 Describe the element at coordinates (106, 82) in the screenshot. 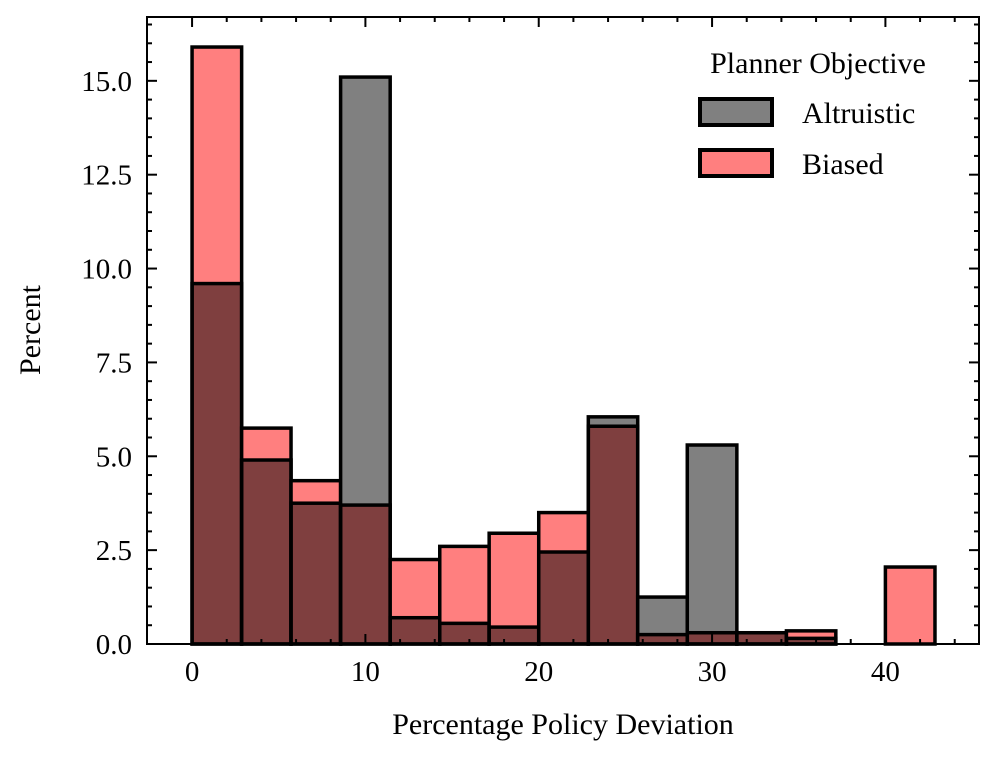

I see `y-tick-label: 15.0` at that location.